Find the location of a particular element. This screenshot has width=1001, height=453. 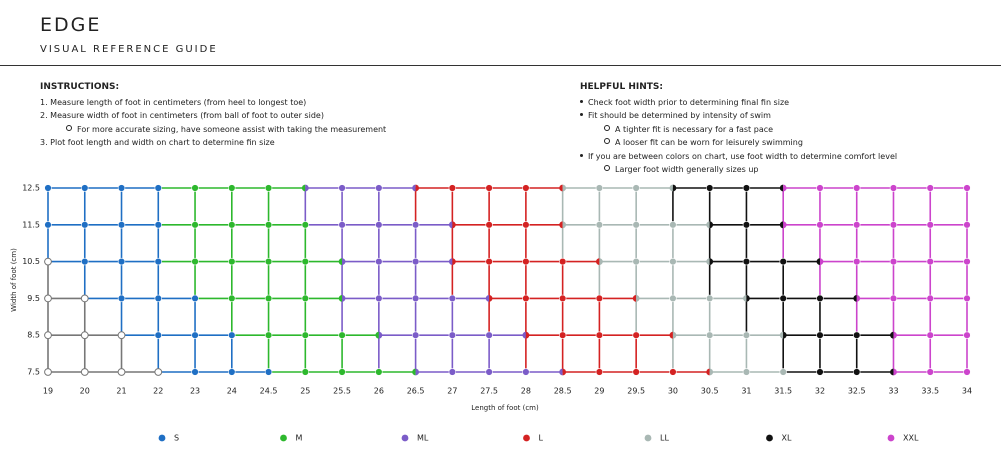

y-tick-label: 8.5 is located at coordinates (33, 335).